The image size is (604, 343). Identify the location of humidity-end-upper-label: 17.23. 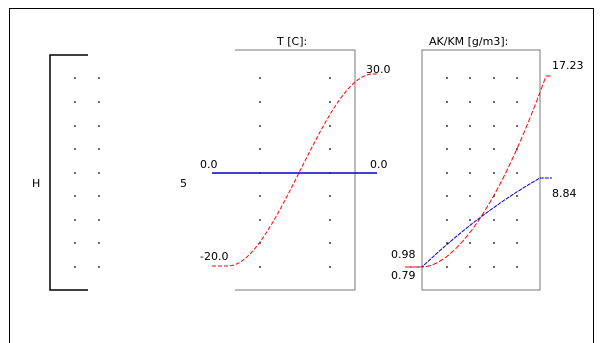
(568, 65).